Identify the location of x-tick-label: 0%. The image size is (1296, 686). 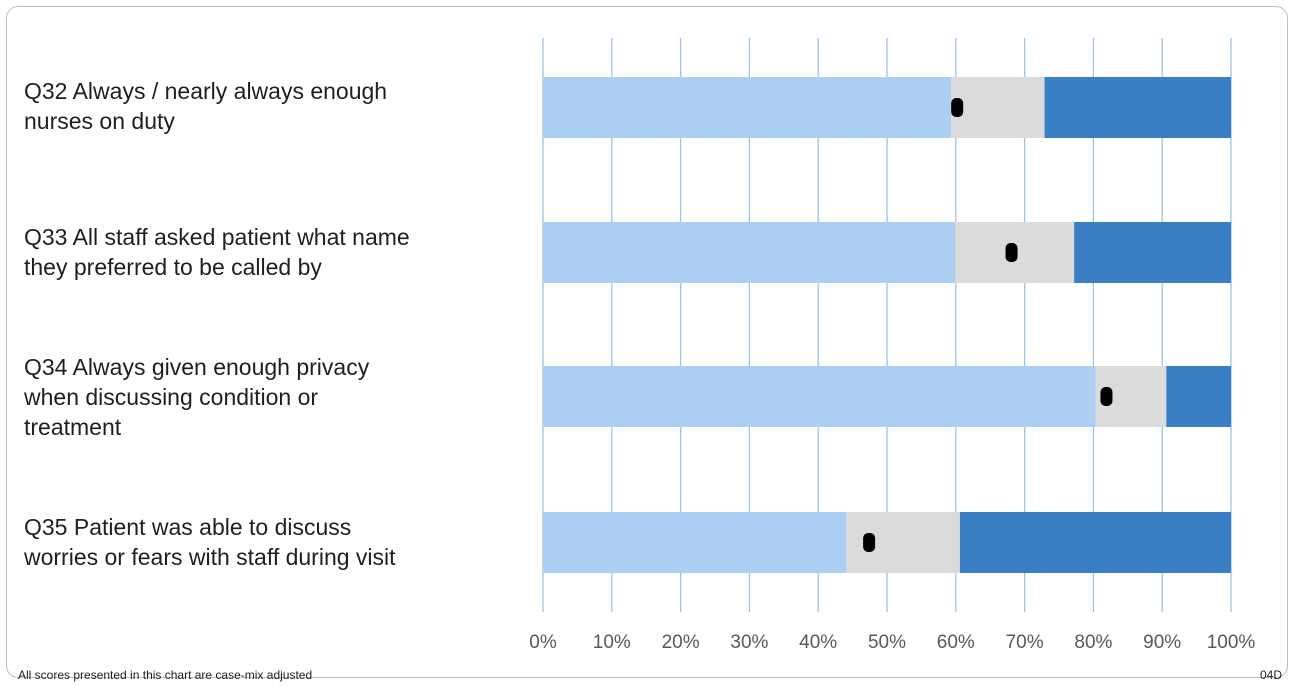
(543, 642).